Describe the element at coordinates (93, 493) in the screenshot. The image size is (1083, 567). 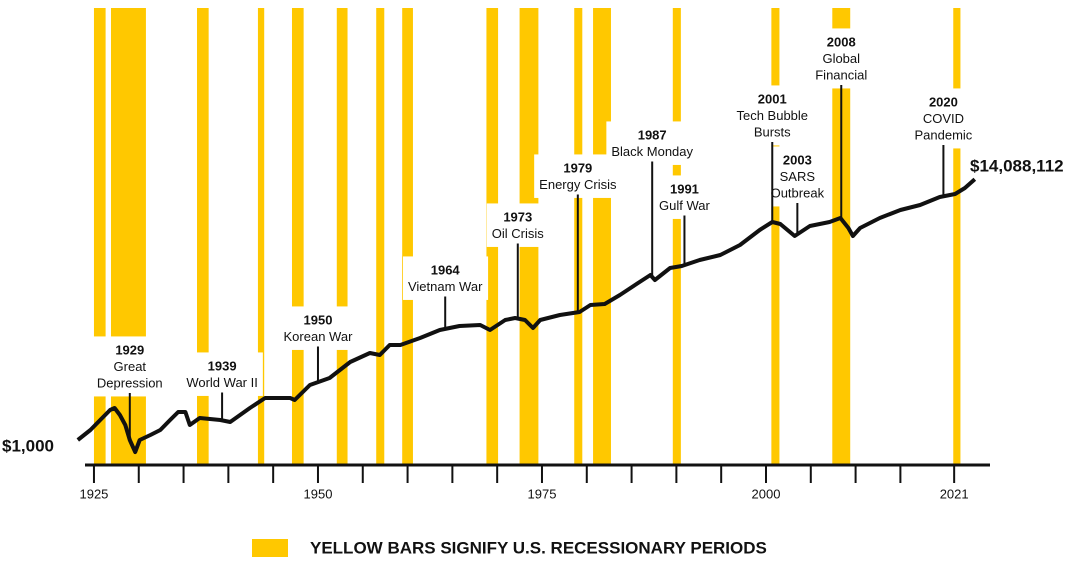
I see `x-tick-label: 1925` at that location.